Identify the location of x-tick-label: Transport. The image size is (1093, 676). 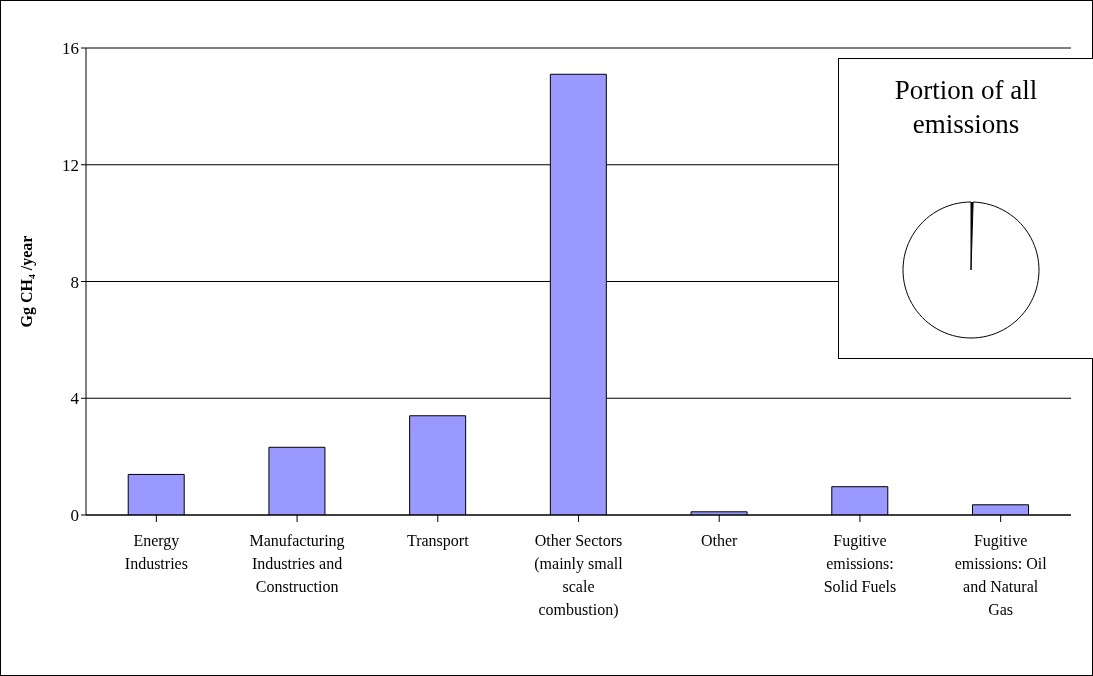
(438, 541).